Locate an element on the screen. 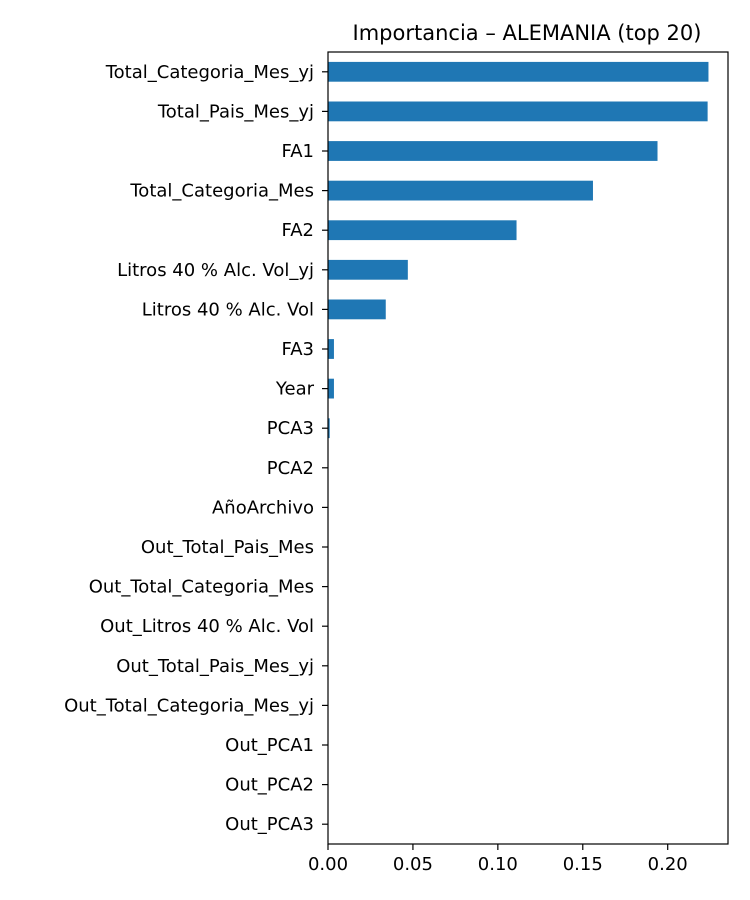  y-tick-label: Out_Total_Pais_Mes is located at coordinates (227, 547).